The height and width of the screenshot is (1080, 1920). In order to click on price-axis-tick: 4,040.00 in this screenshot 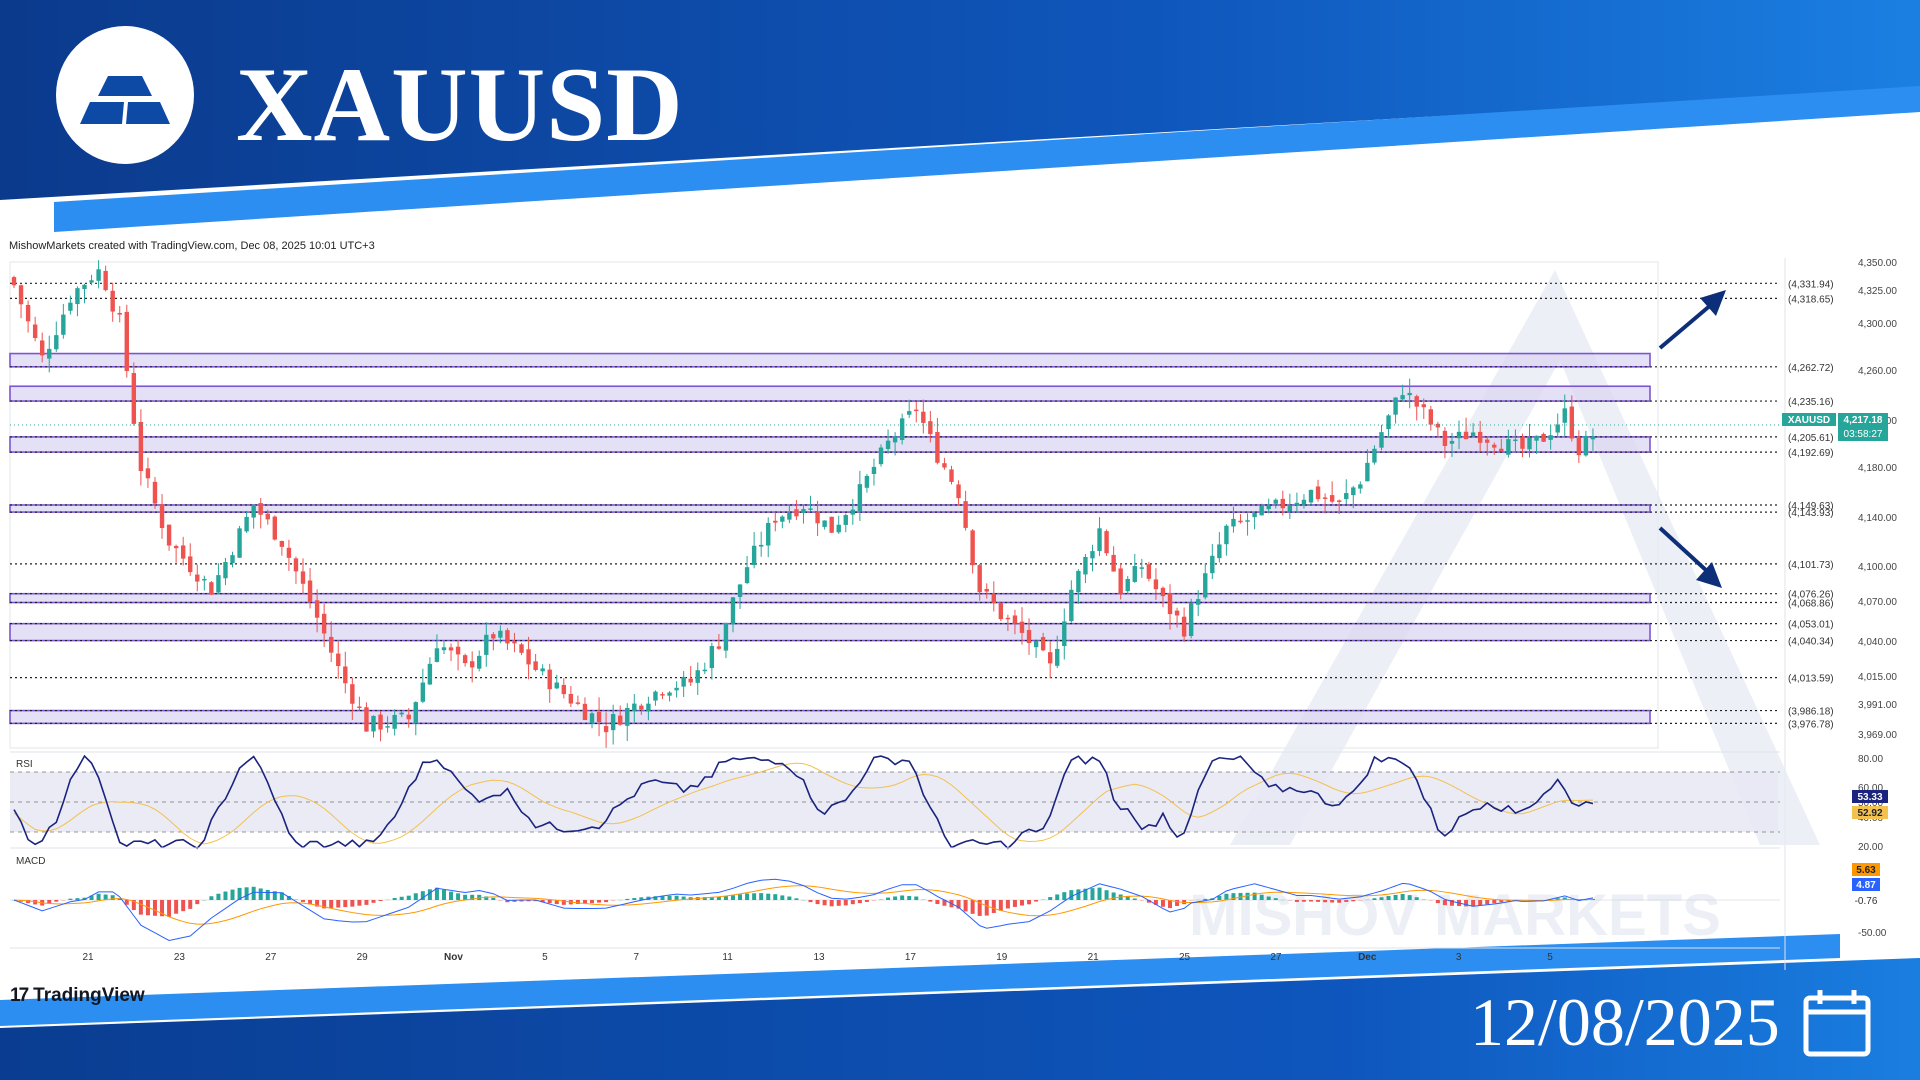, I will do `click(1877, 642)`.